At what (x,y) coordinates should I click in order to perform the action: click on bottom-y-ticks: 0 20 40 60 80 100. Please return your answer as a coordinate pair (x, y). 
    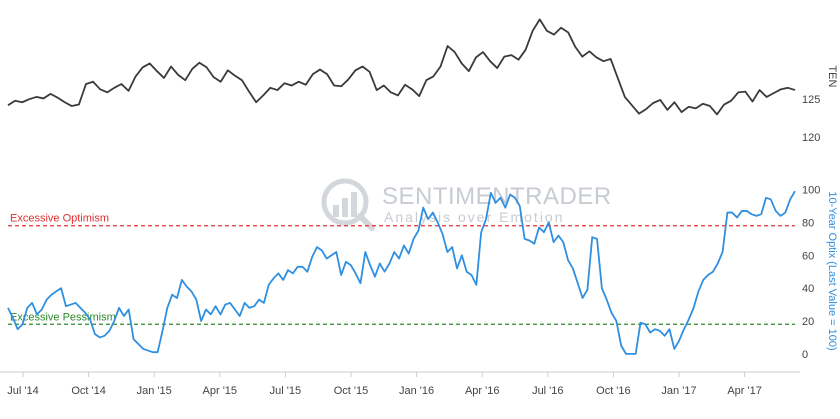
    Looking at the image, I should click on (811, 273).